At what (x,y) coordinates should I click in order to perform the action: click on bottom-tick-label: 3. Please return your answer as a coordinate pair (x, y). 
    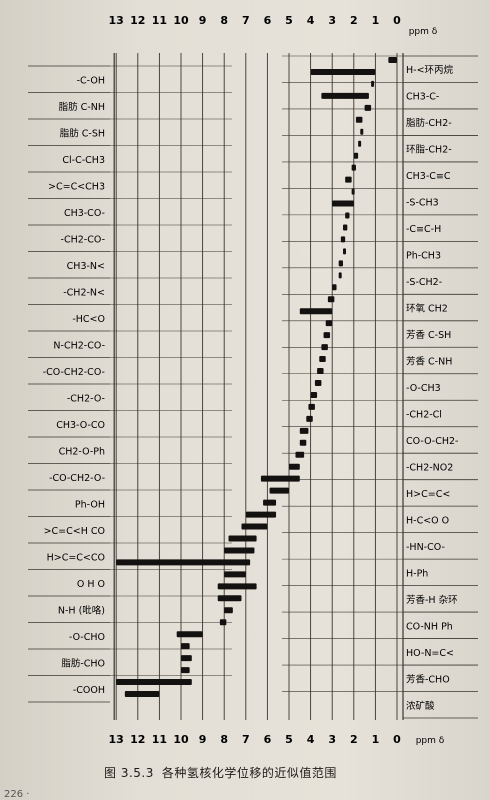
    Looking at the image, I should click on (332, 739).